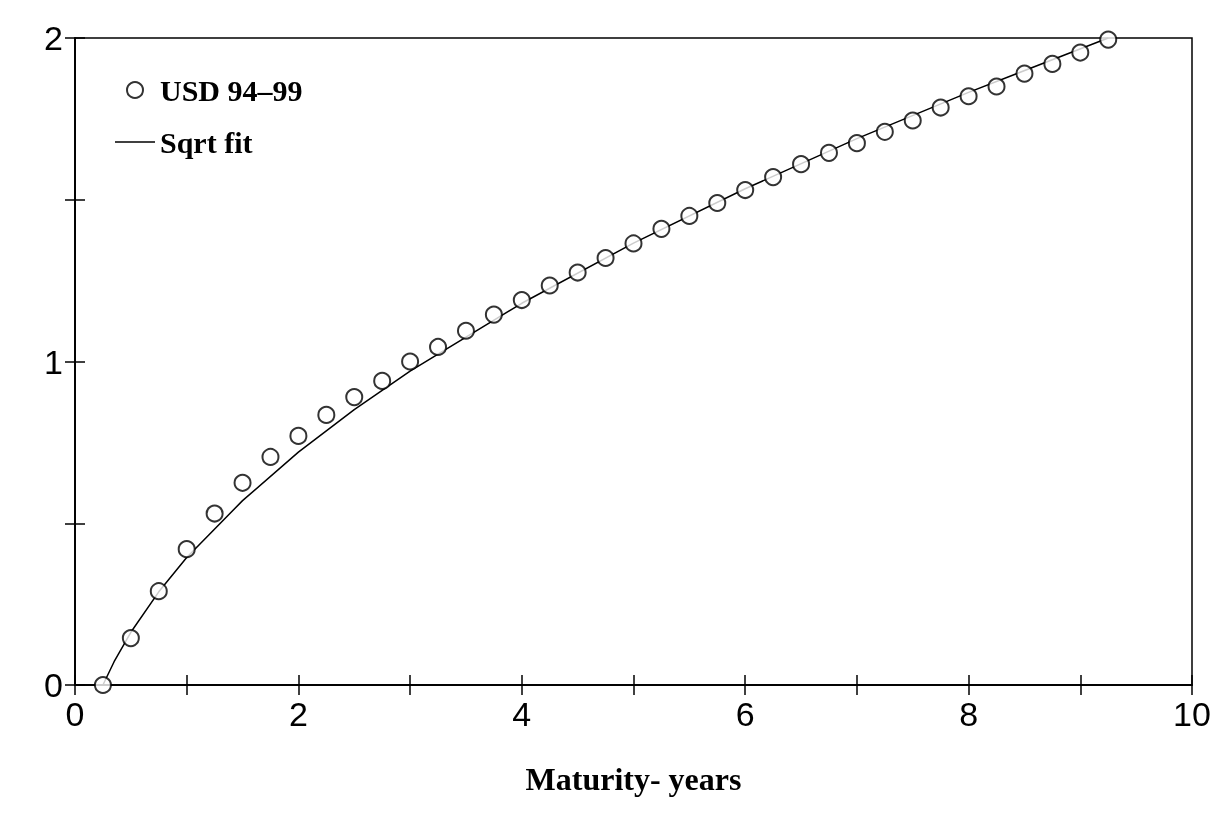 The width and height of the screenshot is (1232, 835). Describe the element at coordinates (53, 685) in the screenshot. I see `y-tick-label: 0` at that location.